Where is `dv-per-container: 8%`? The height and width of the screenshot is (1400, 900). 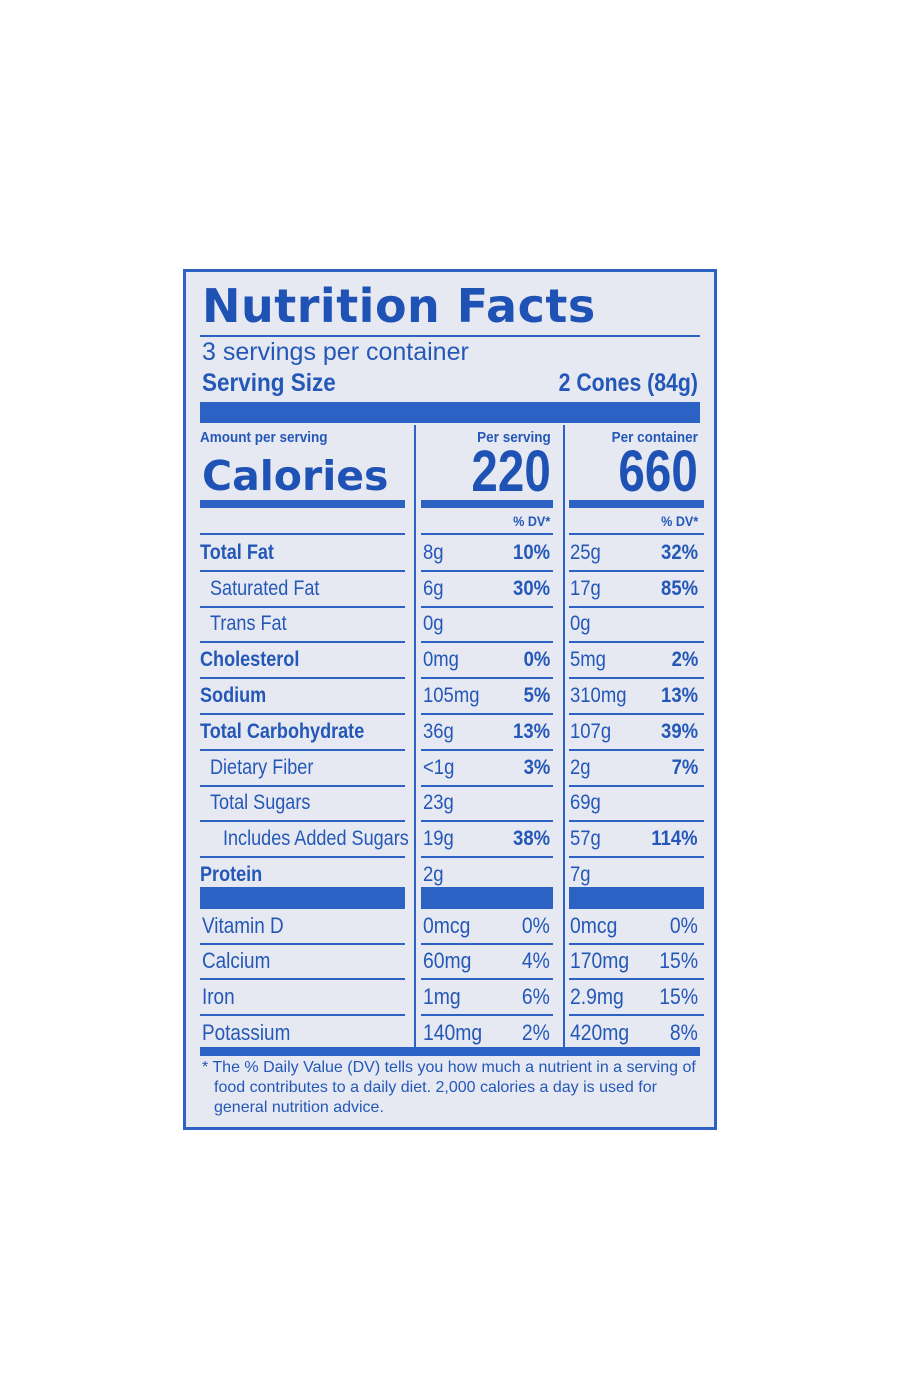
dv-per-container: 8% is located at coordinates (684, 1032).